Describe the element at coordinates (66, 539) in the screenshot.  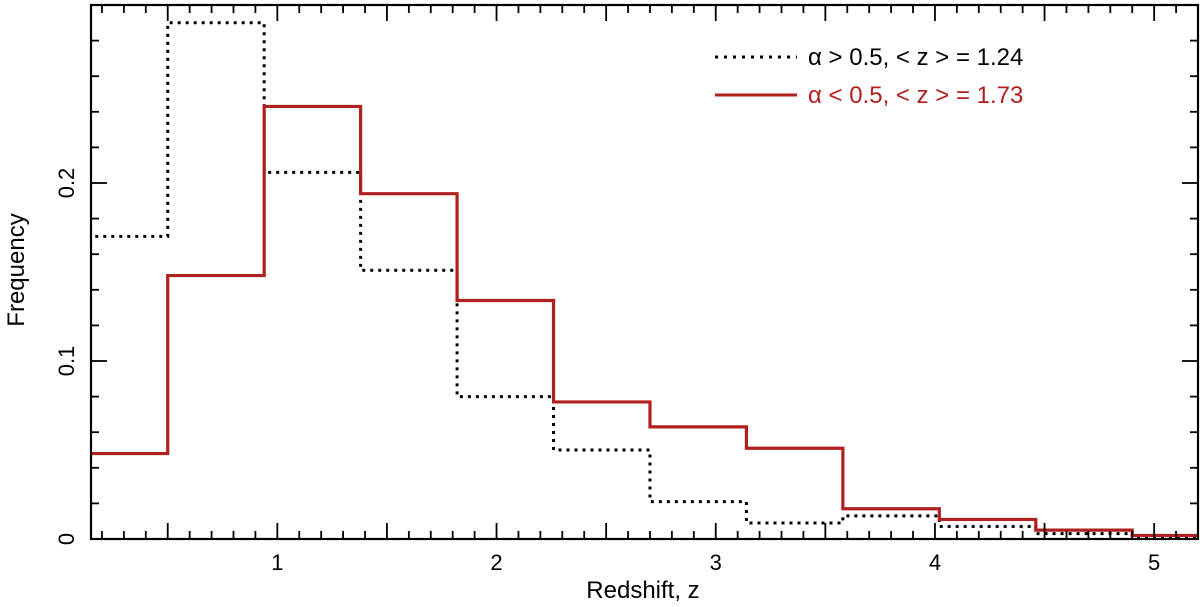
I see `y-tick-label: 0` at that location.